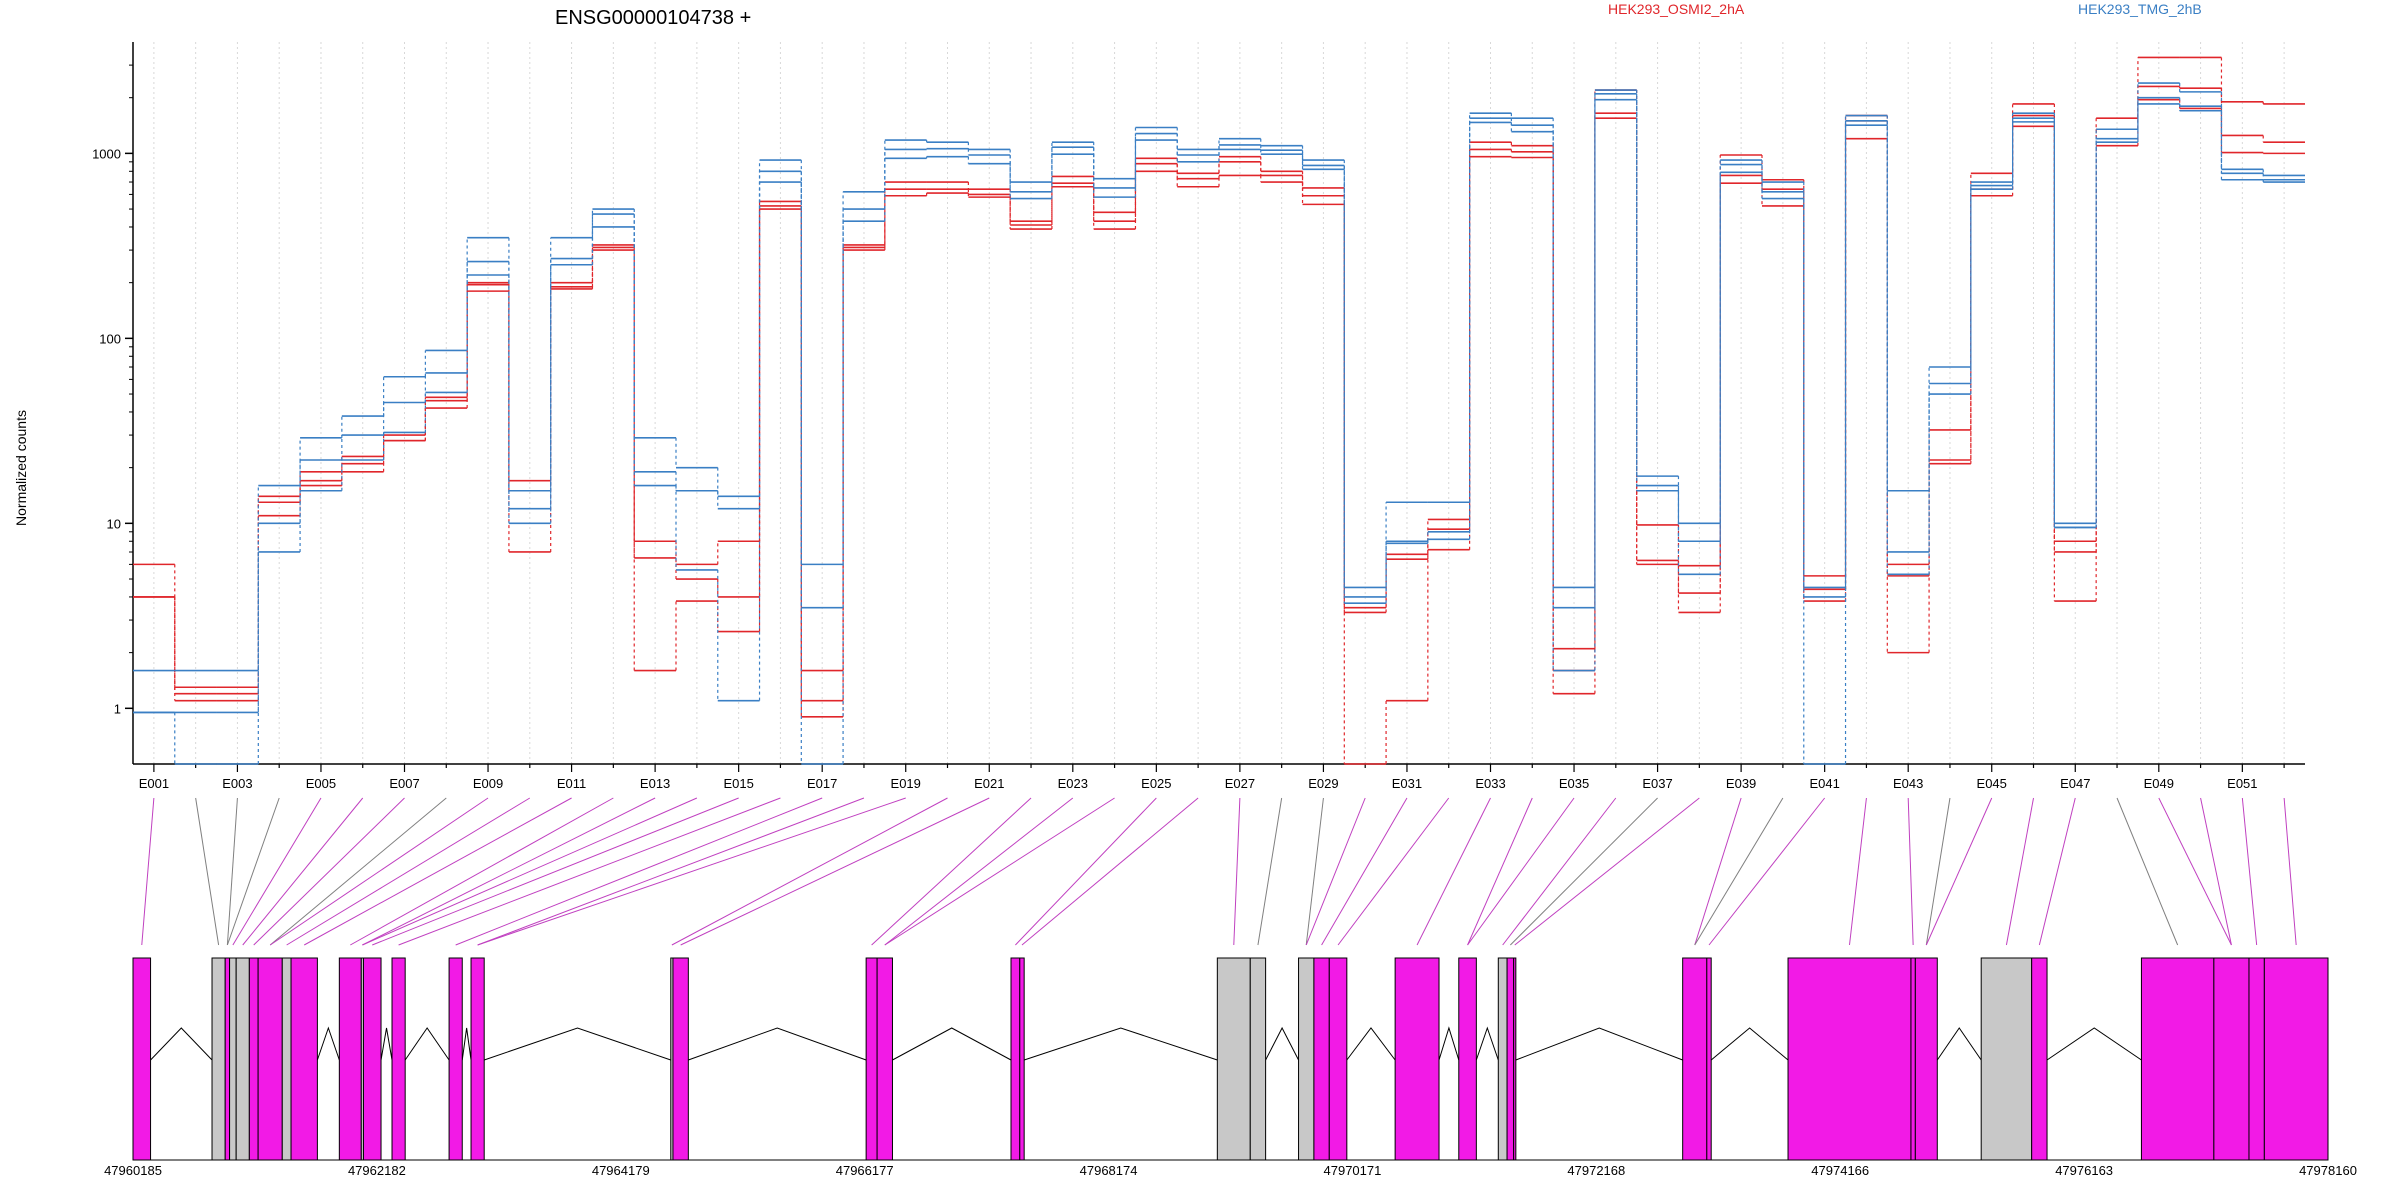 The height and width of the screenshot is (1200, 2400). I want to click on legend-entry-tmg: HEK293_TMG_2hB, so click(2140, 9).